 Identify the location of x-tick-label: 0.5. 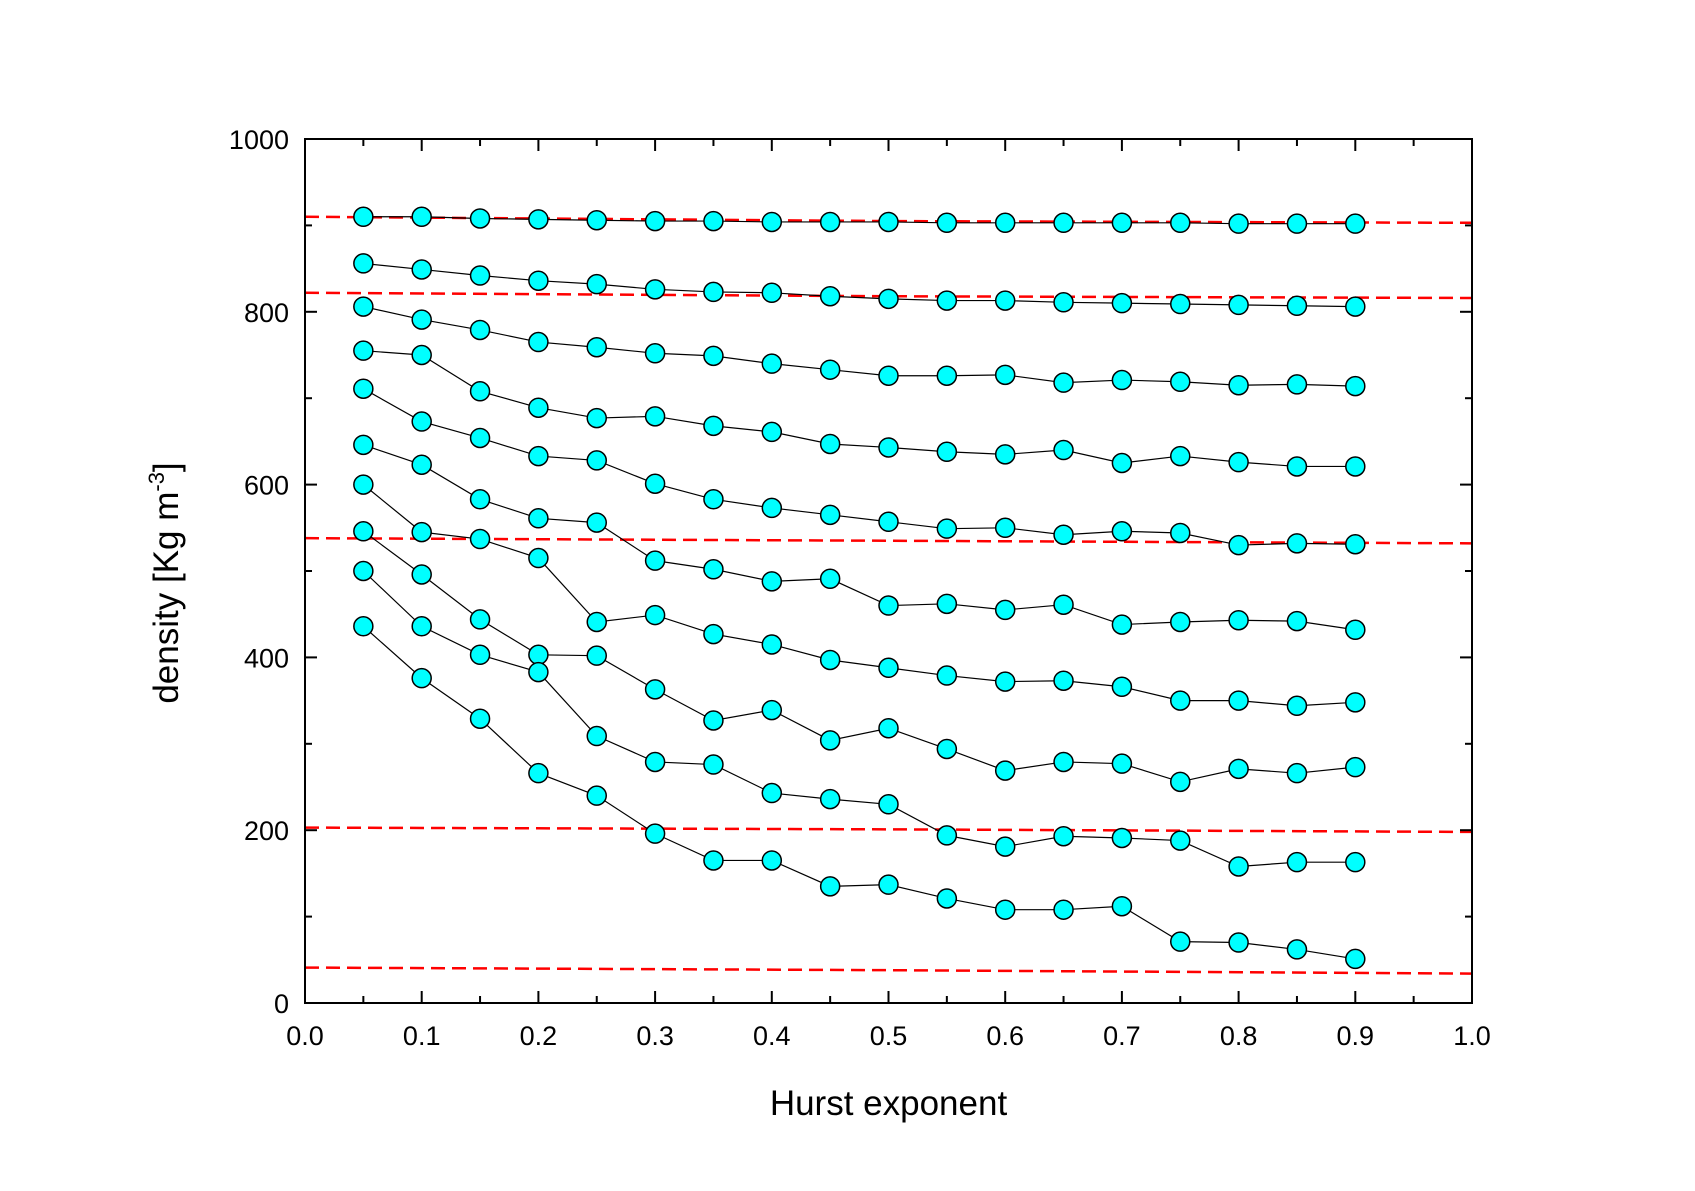
(889, 1036).